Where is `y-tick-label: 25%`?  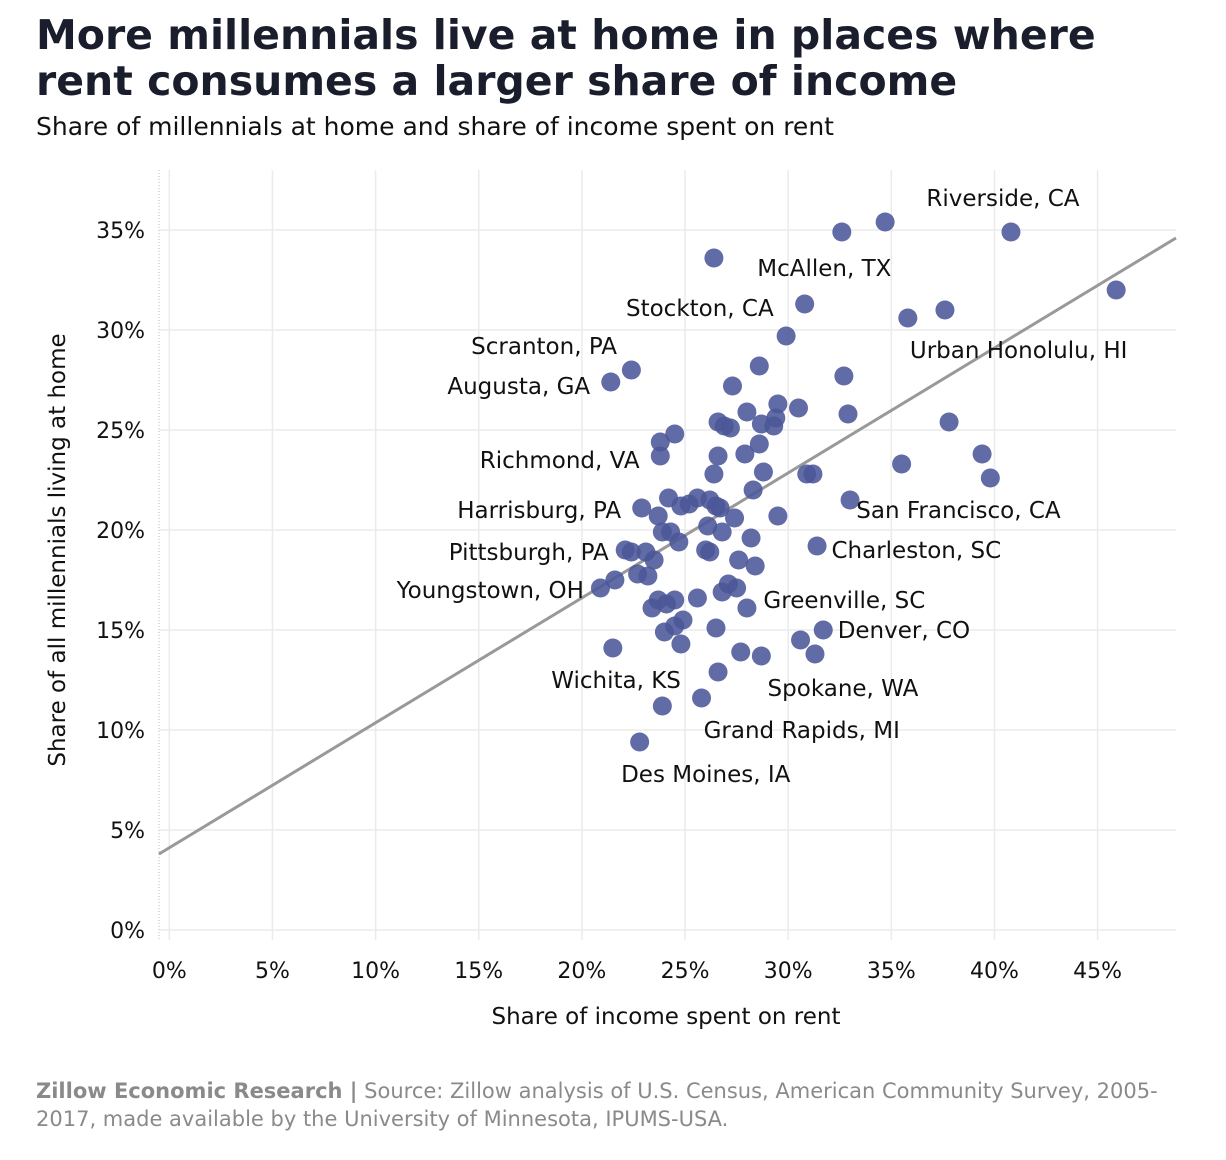
y-tick-label: 25% is located at coordinates (120, 431).